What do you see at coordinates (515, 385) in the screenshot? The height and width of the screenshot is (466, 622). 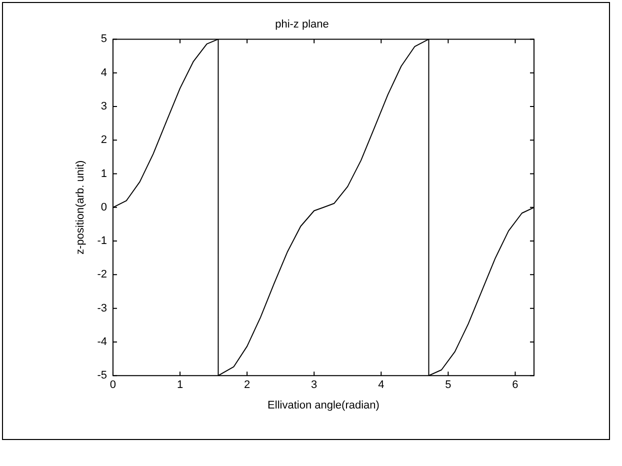 I see `x-tick-label: 6` at bounding box center [515, 385].